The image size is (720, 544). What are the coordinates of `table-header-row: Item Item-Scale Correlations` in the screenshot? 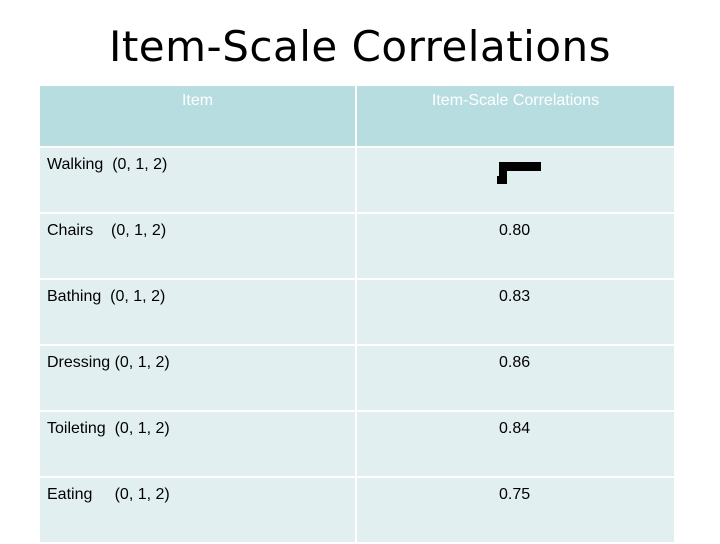 It's located at (357, 116).